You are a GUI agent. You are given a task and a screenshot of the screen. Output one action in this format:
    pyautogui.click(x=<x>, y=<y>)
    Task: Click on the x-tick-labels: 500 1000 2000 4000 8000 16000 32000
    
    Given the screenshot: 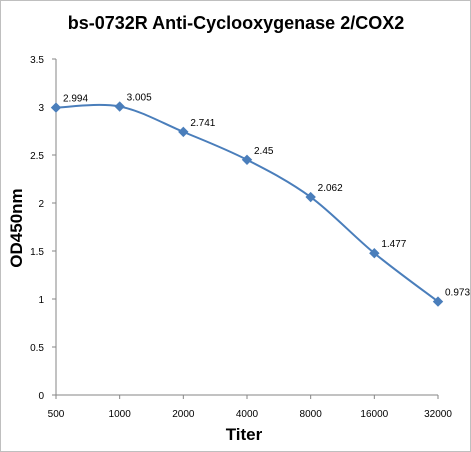 What is the action you would take?
    pyautogui.click(x=250, y=414)
    